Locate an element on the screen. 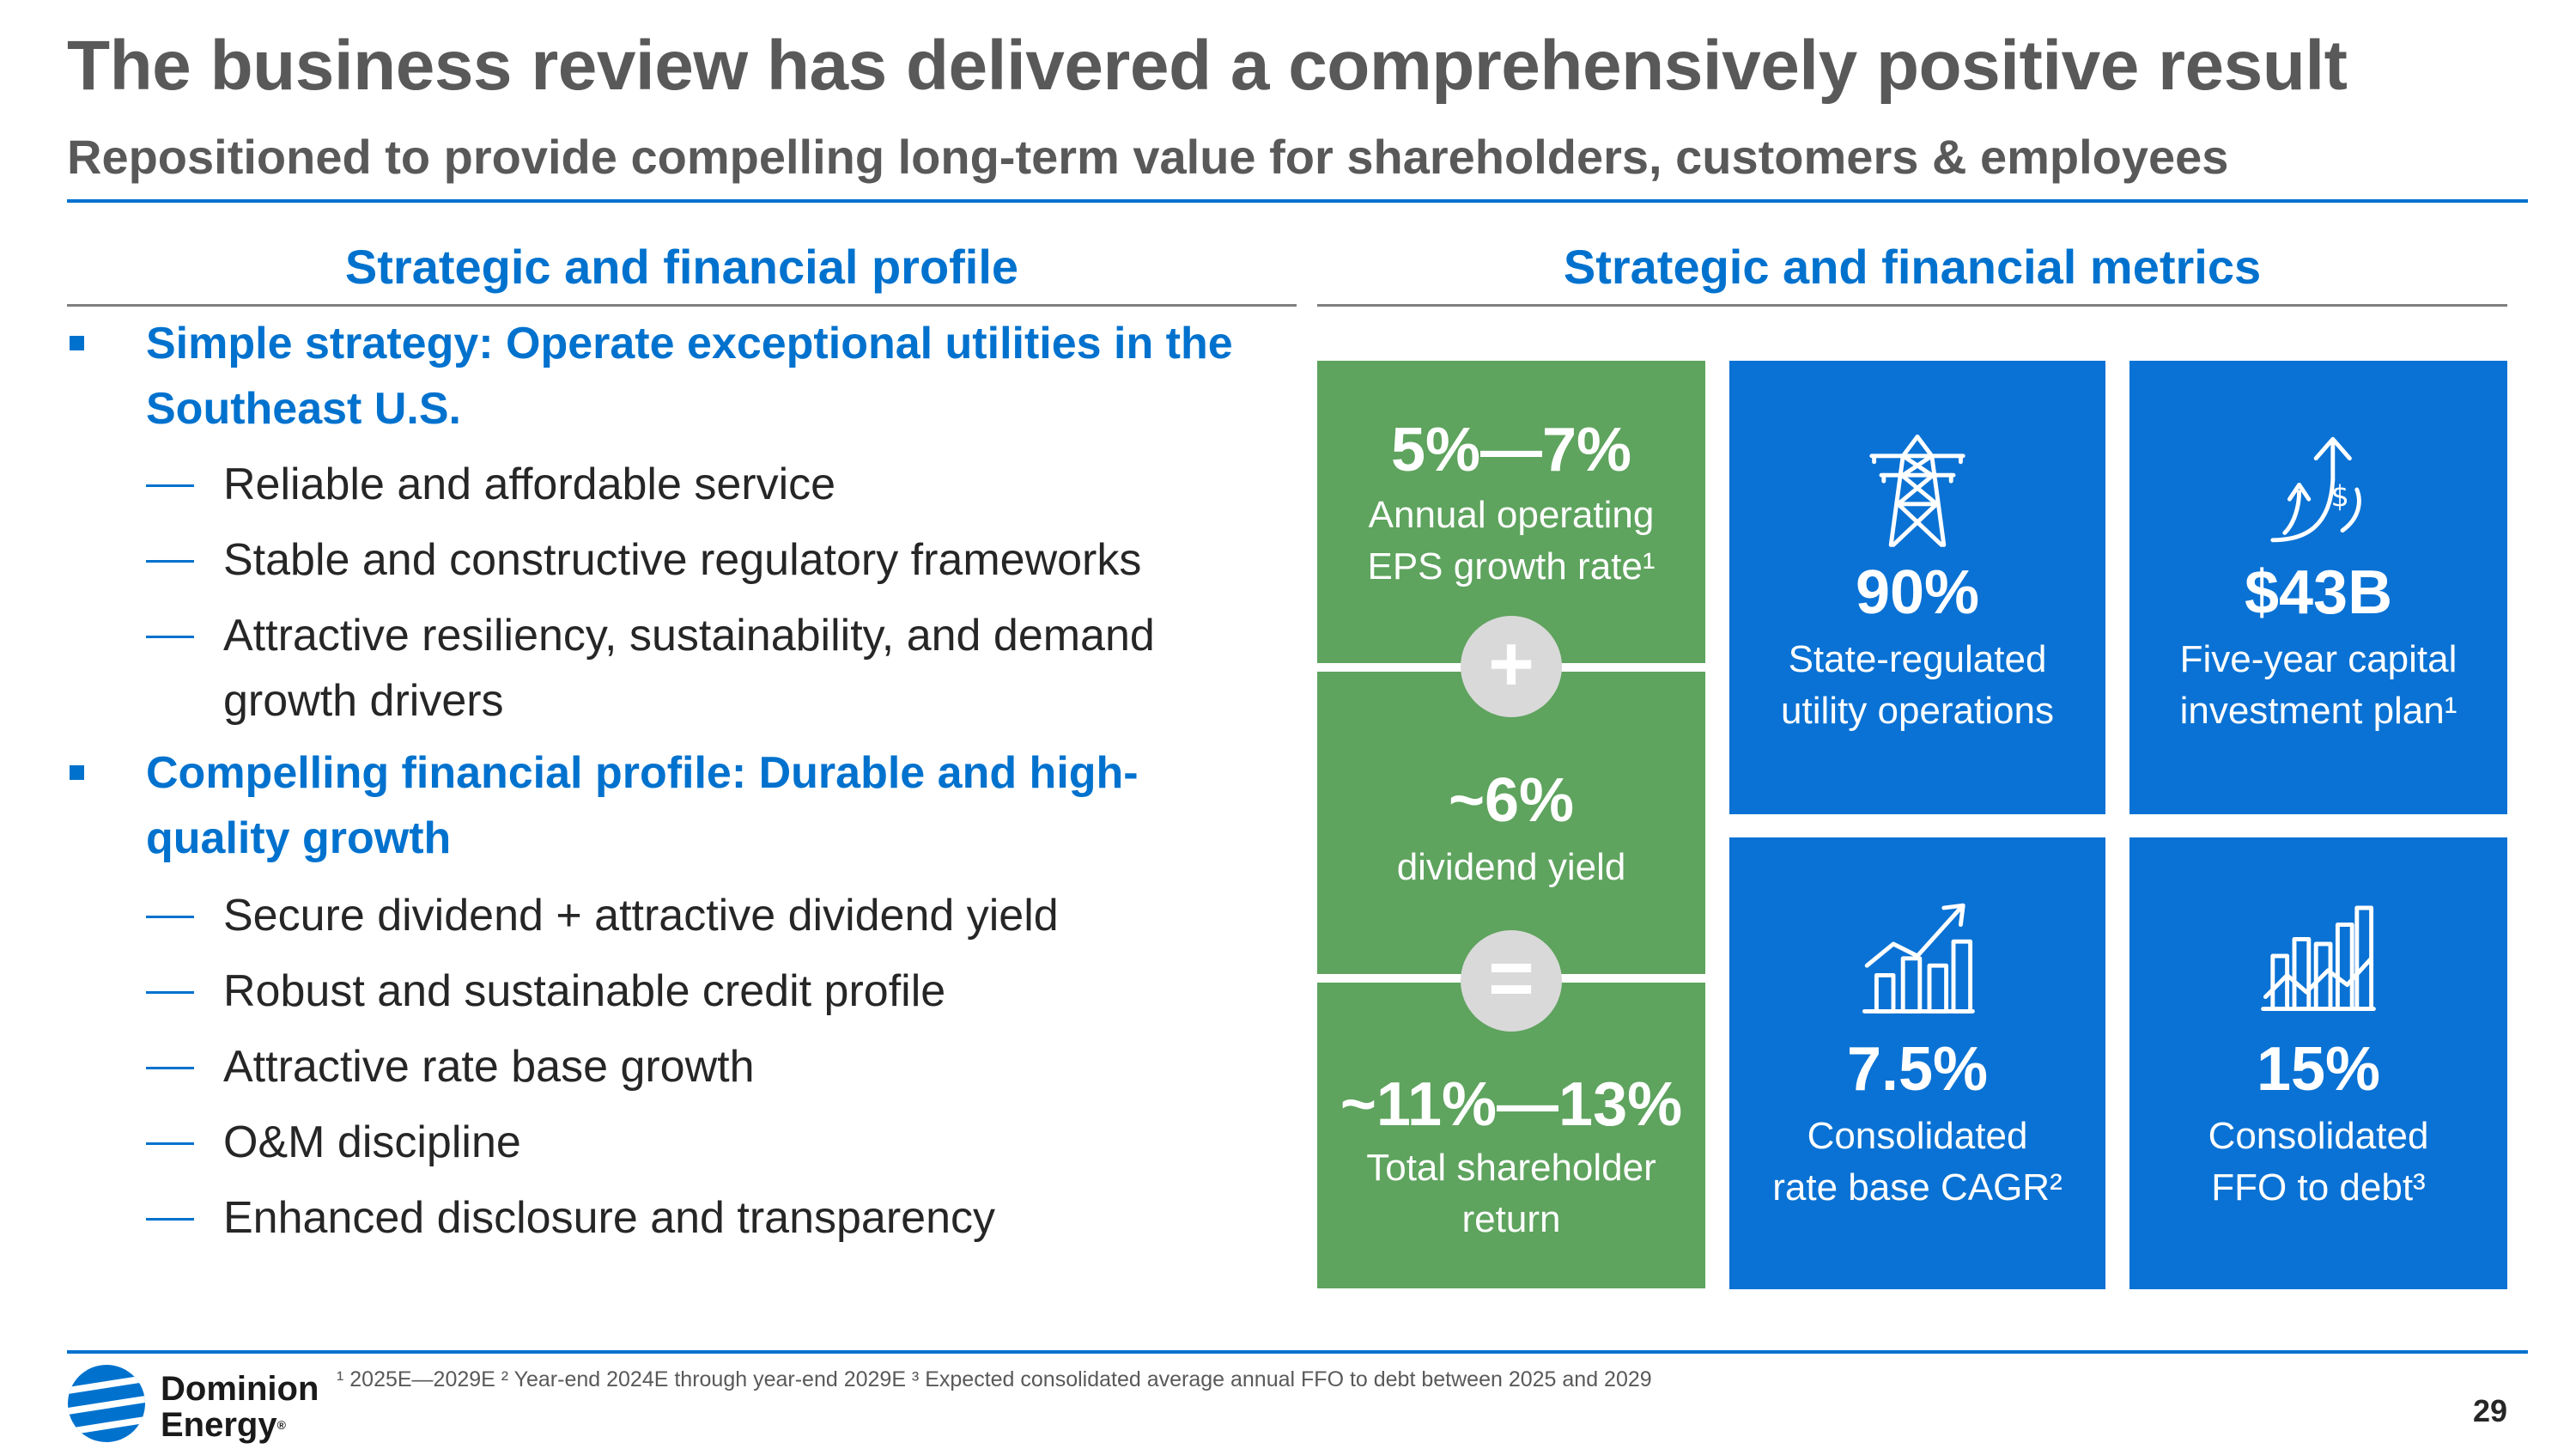 This screenshot has width=2576, height=1449. right-heading-rule is located at coordinates (1912, 305).